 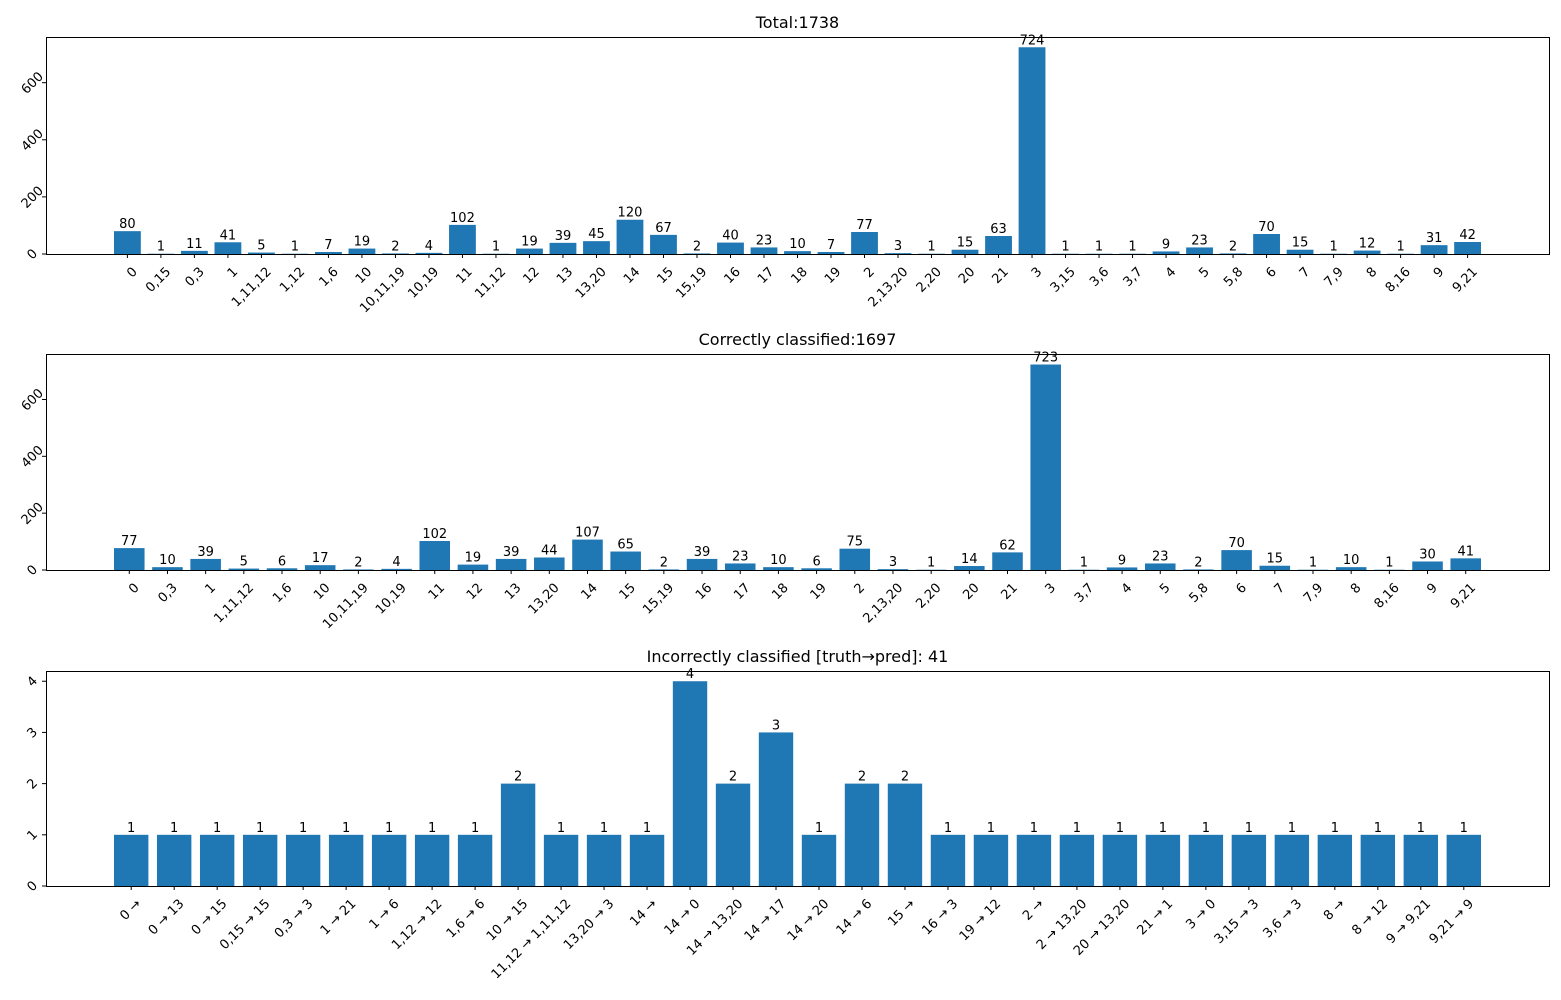 I want to click on data-label: 724, so click(x=1032, y=40).